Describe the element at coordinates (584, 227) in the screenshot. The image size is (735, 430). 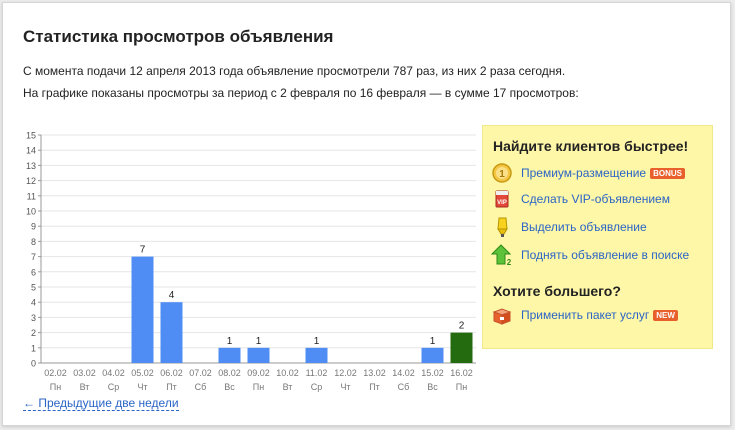
I see `highlight-ad-link: Выделить объявление` at that location.